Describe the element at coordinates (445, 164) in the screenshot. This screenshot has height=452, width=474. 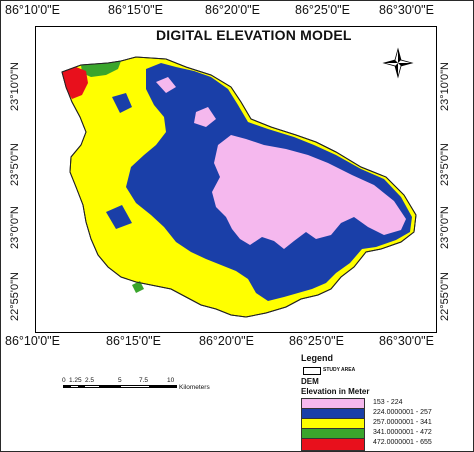
I see `right-coord-label: 23°5'0"N` at that location.